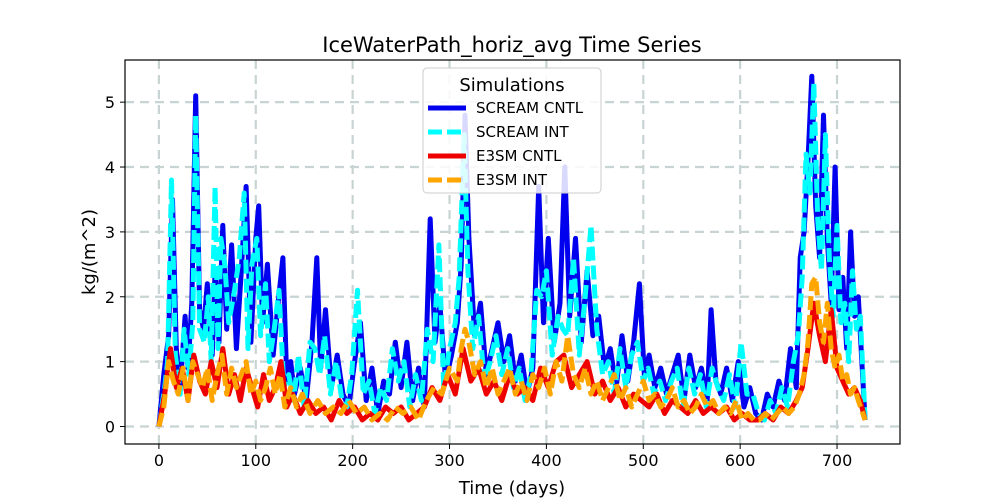 This screenshot has height=500, width=1000. Describe the element at coordinates (530, 108) in the screenshot. I see `legend-label: SCREAM CNTL` at that location.